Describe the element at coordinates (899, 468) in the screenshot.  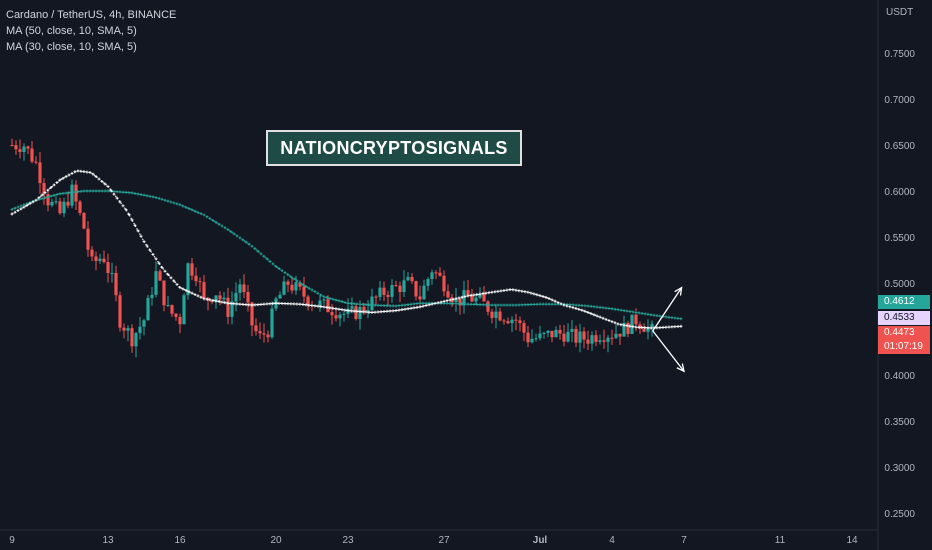
I see `y-tick-label: 0.3000` at that location.